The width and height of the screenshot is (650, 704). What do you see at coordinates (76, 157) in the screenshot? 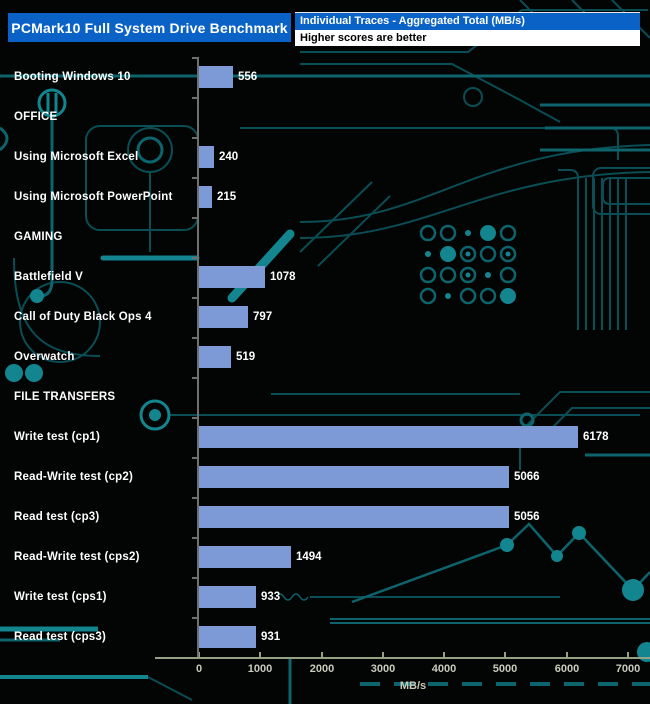
I see `trace-label: Using Microsoft Excel` at bounding box center [76, 157].